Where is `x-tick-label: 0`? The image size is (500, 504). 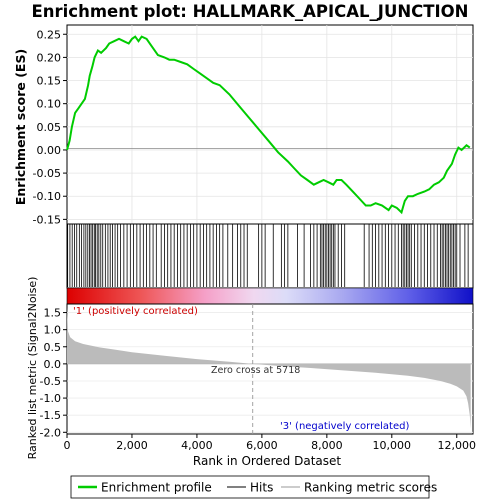 x-tick-label: 0 is located at coordinates (67, 445).